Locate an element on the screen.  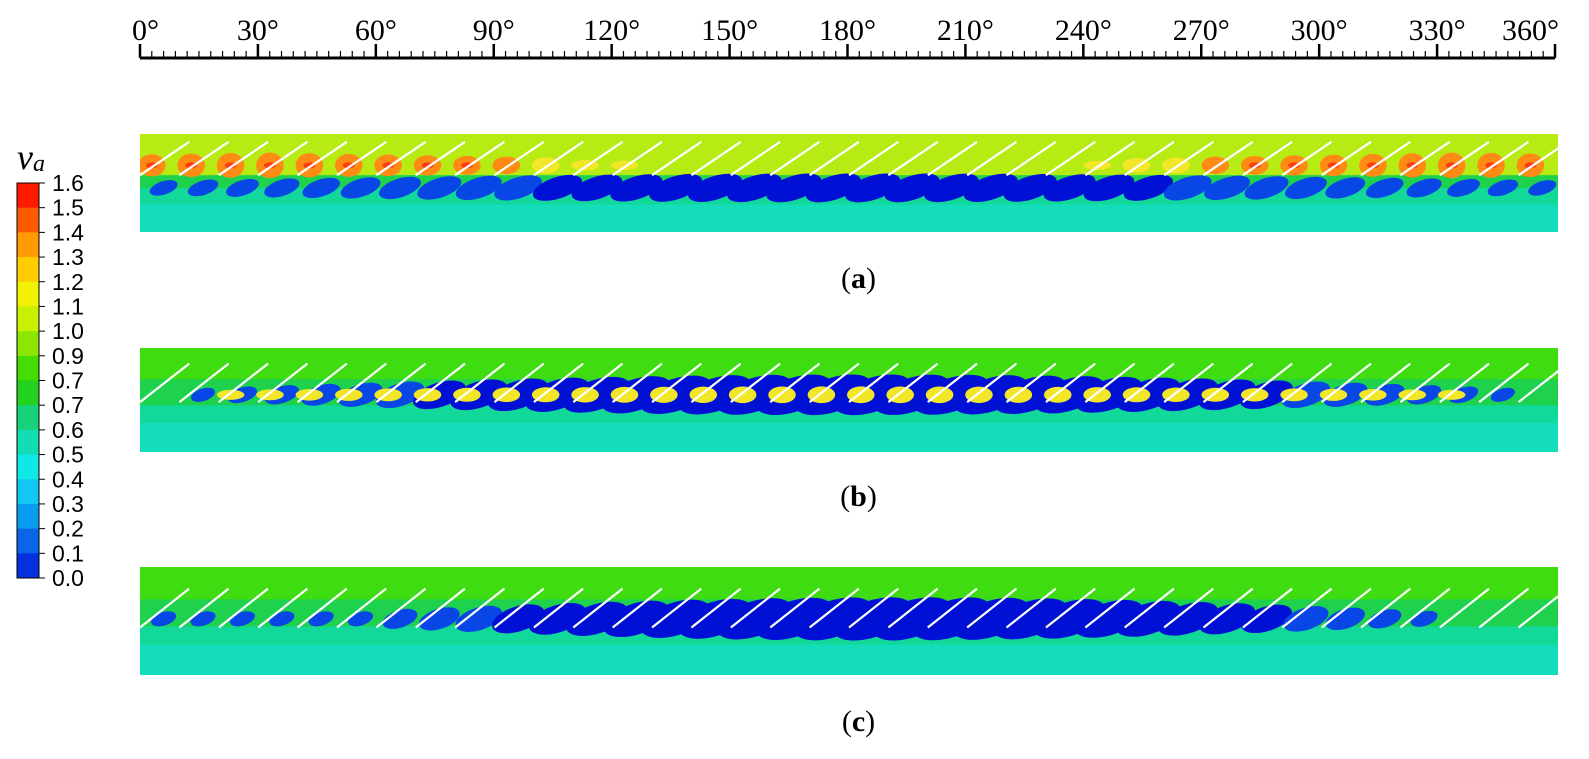
ruler-tick-label: 150° is located at coordinates (729, 30).